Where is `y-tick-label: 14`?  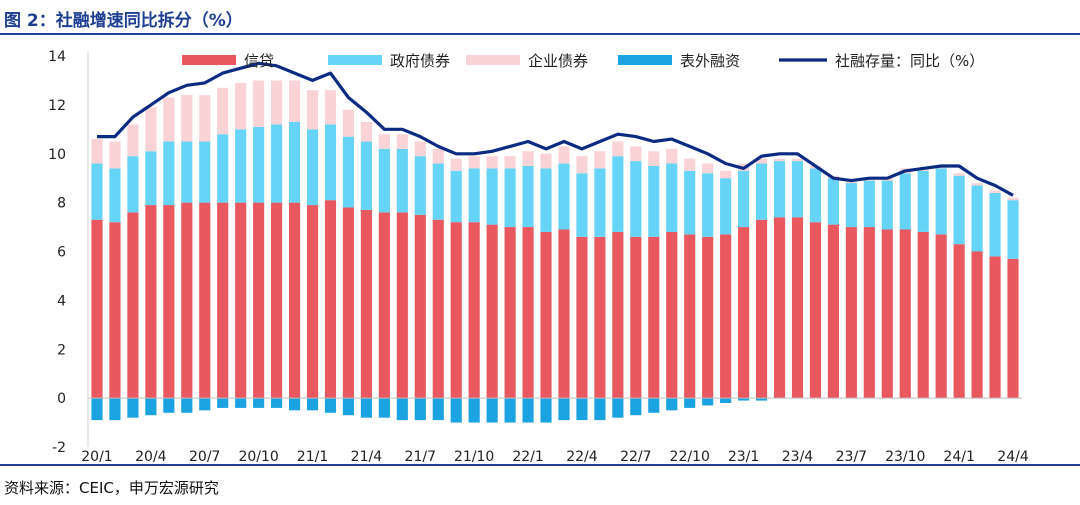 y-tick-label: 14 is located at coordinates (57, 57).